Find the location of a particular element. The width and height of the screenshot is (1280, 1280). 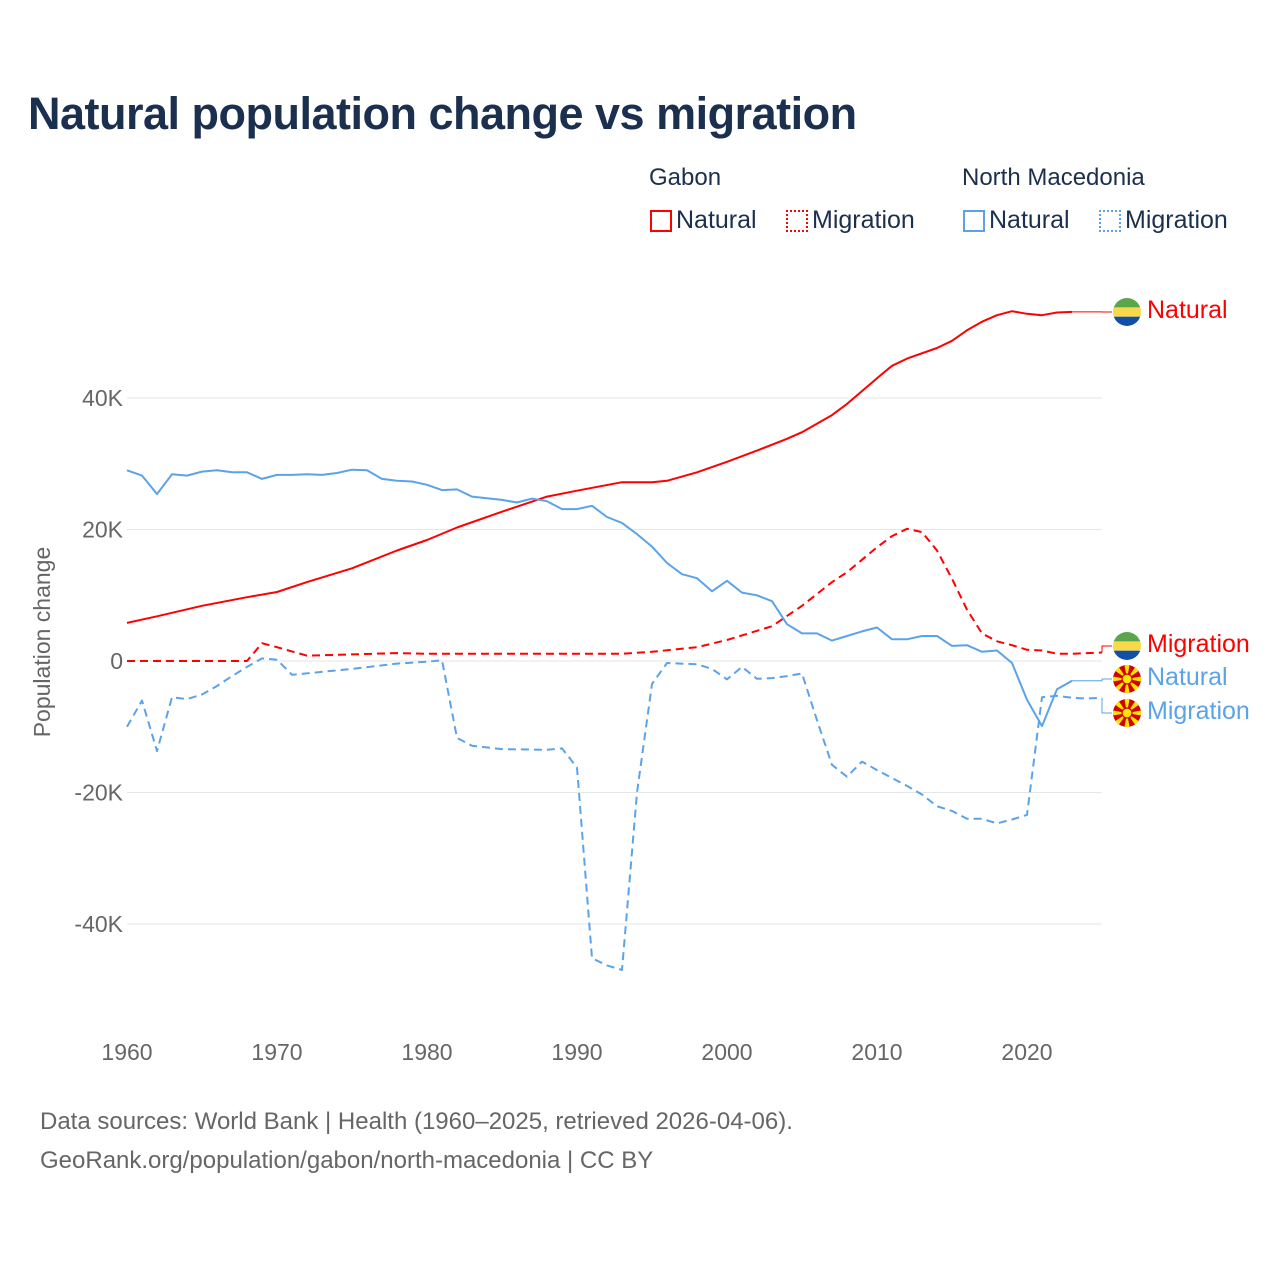

x-tick-label: 1970 is located at coordinates (276, 1052).